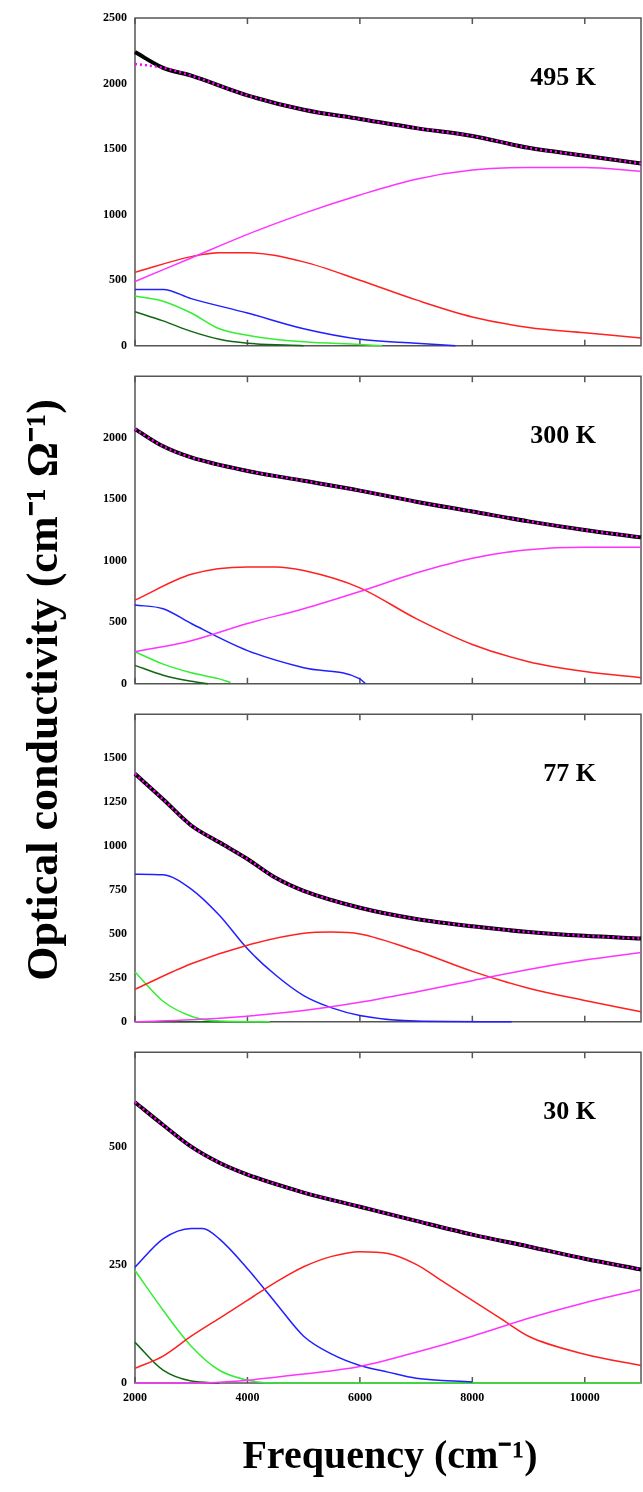  I want to click on x-tick-label: 4000, so click(247, 1397).